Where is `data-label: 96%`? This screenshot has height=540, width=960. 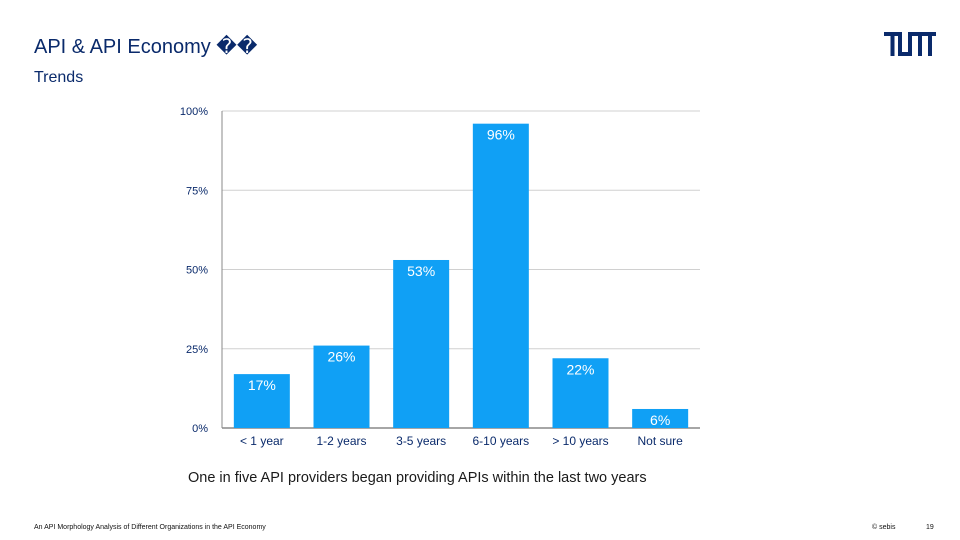
data-label: 96% is located at coordinates (501, 135).